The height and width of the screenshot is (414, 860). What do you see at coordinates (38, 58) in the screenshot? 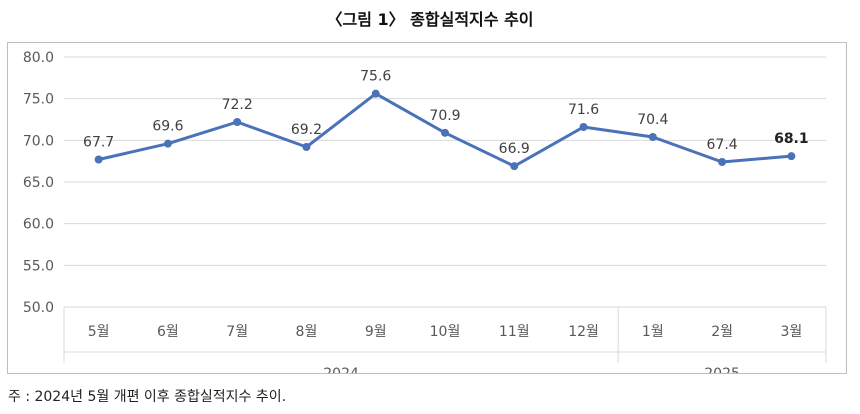
I see `y-tick-label: 80.0` at bounding box center [38, 58].